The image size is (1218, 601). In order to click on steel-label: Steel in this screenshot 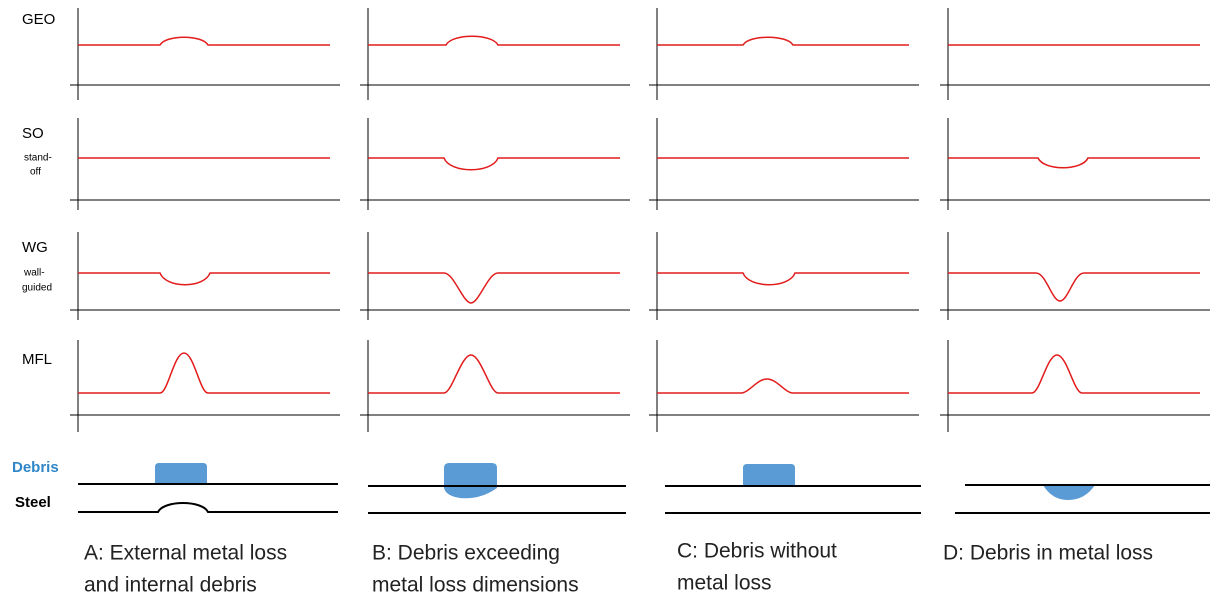, I will do `click(33, 502)`.